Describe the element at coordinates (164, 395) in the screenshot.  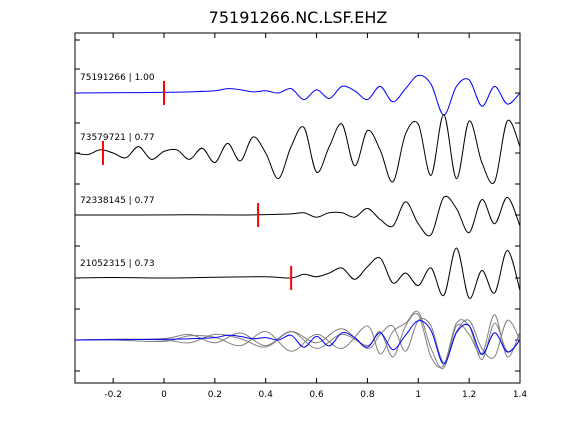
I see `x-tick-label: 0` at that location.